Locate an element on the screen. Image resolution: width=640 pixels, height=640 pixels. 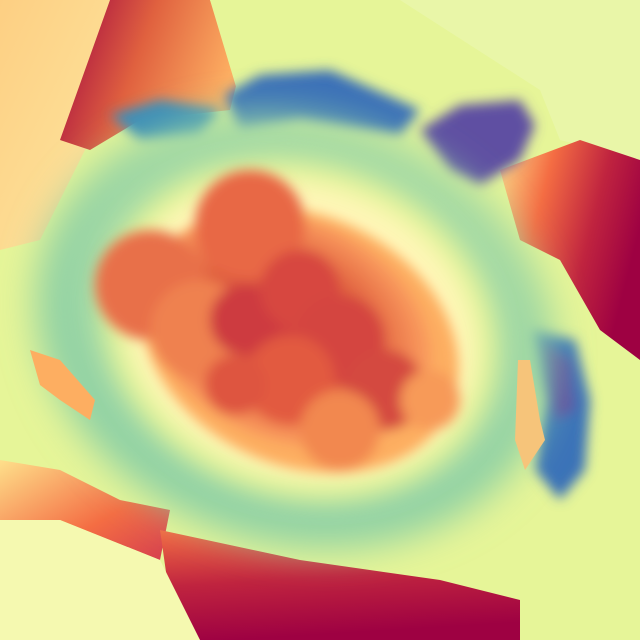
right-stripe is located at coordinates (530, 415).